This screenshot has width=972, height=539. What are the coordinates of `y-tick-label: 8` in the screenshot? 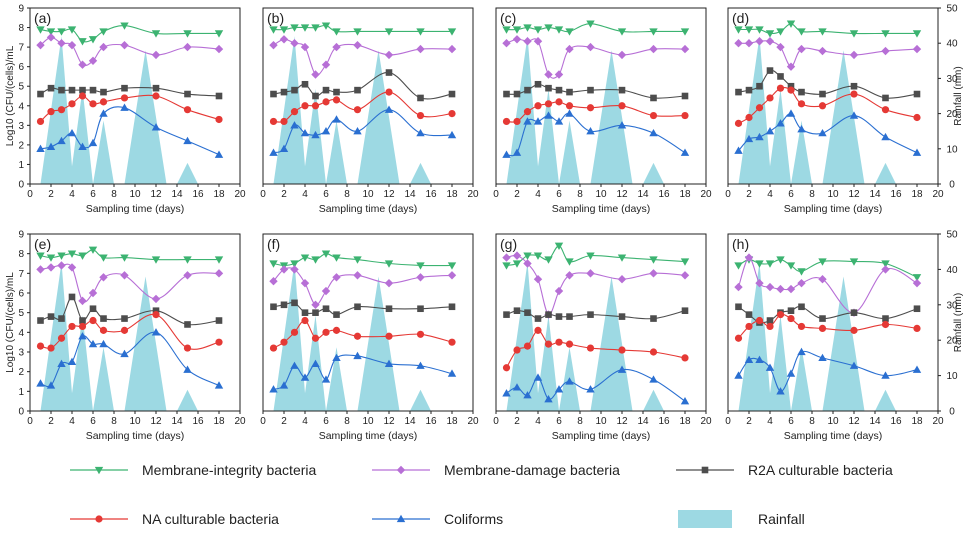 It's located at (21, 28).